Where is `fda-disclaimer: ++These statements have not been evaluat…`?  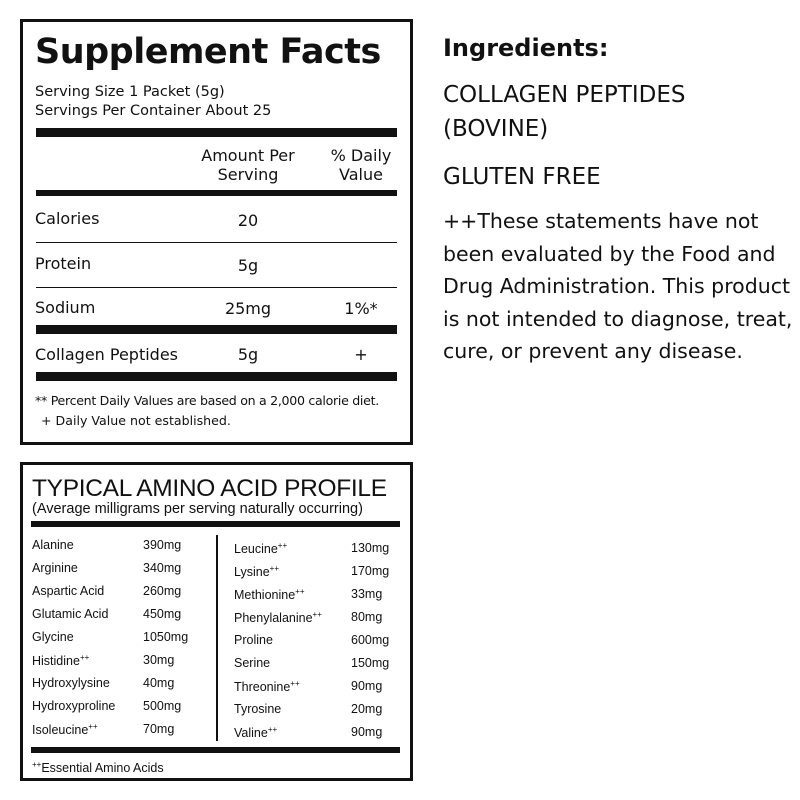 fda-disclaimer: ++These statements have not been evaluat… is located at coordinates (618, 286).